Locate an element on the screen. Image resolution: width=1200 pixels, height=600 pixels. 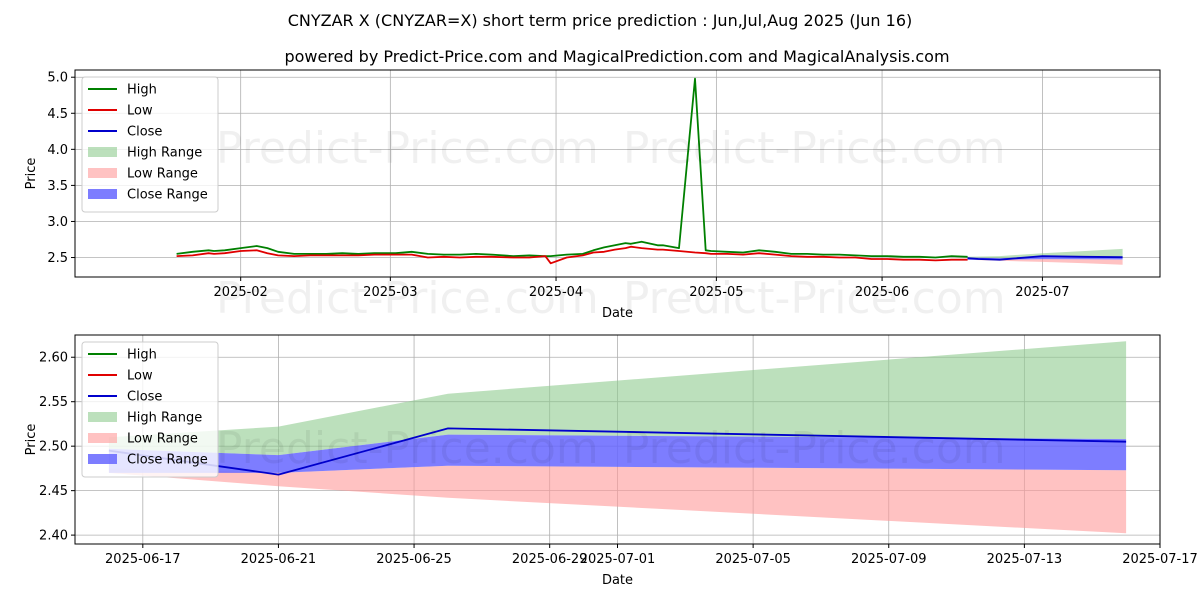
bottom-y-axis-label: Price is located at coordinates (31, 440).